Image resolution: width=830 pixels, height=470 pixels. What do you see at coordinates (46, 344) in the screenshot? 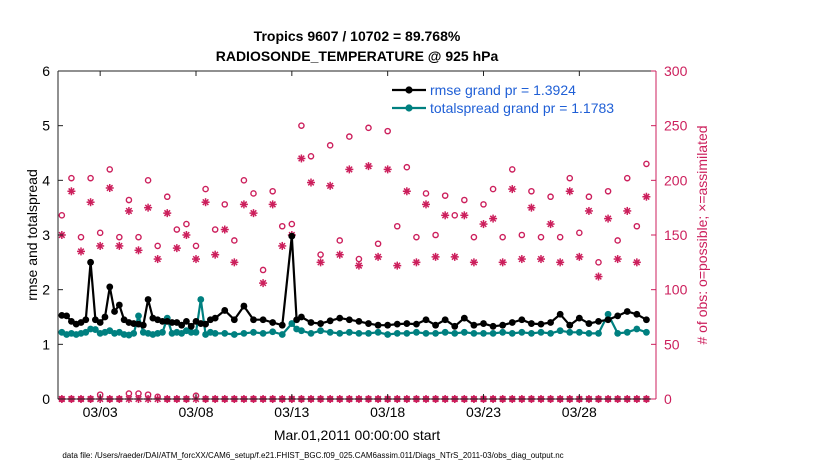
I see `left-tick-label: 1` at bounding box center [46, 344].